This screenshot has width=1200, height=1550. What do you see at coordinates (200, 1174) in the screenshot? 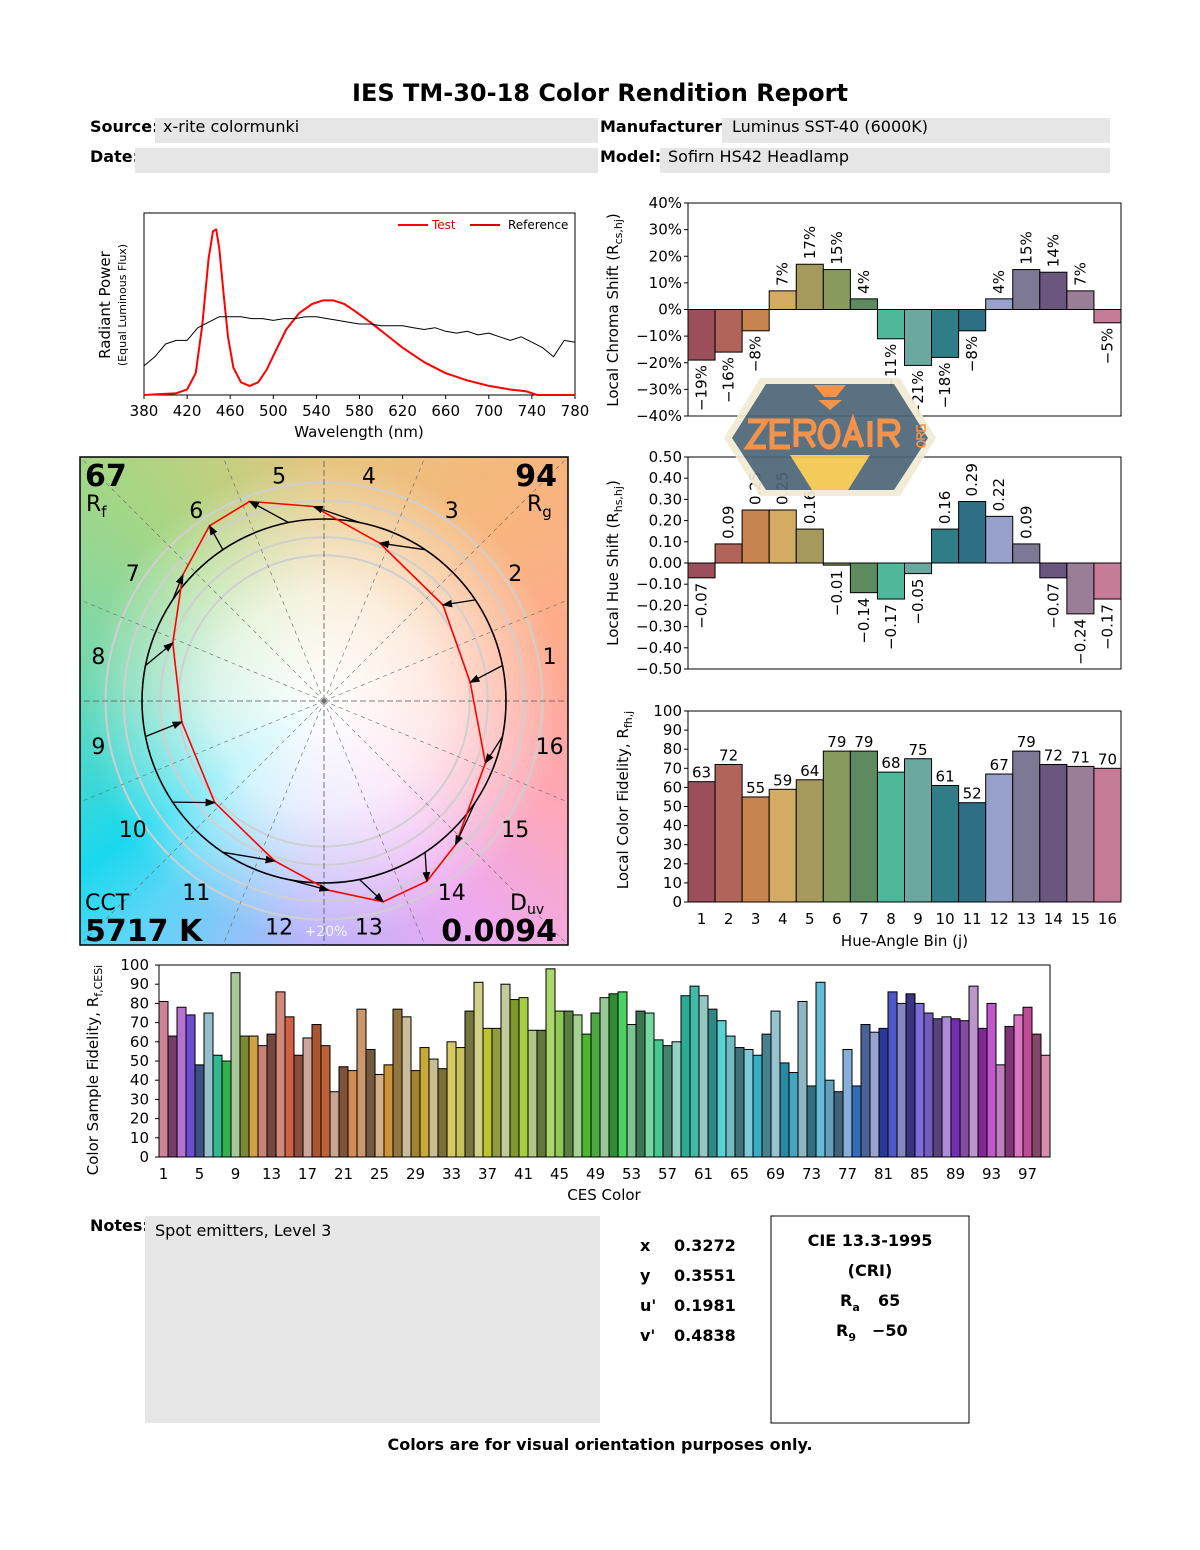
I see `x-tick-label: 5` at bounding box center [200, 1174].